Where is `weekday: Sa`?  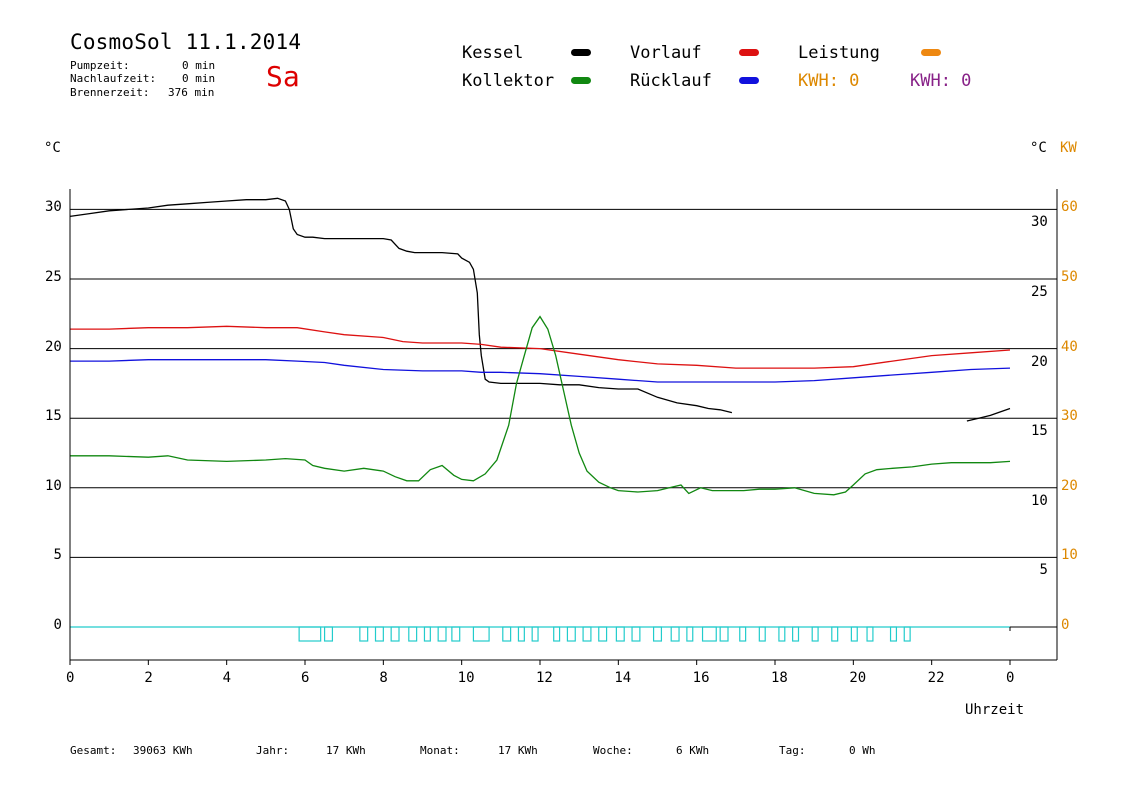
weekday: Sa is located at coordinates (283, 76).